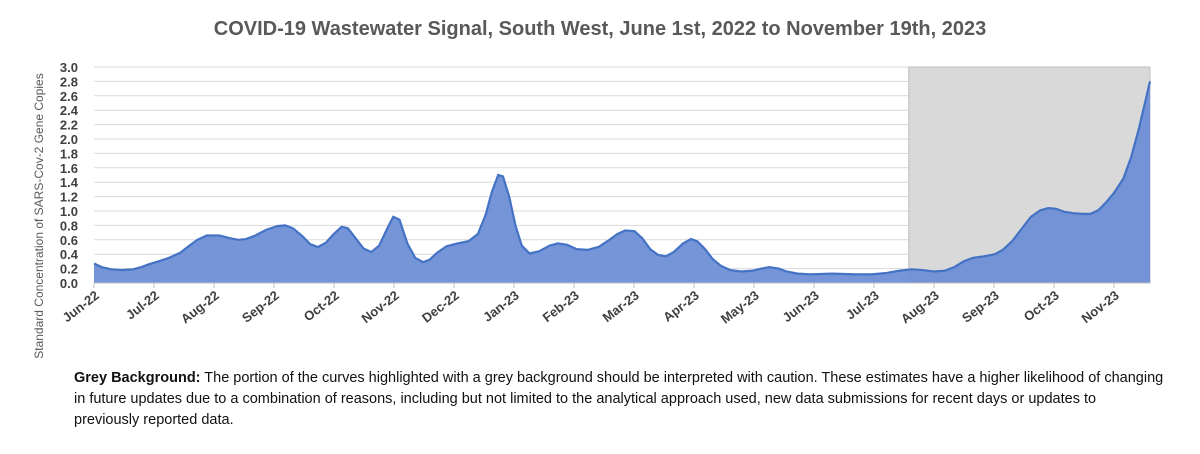  What do you see at coordinates (69, 283) in the screenshot?
I see `y-tick-label: 0.0` at bounding box center [69, 283].